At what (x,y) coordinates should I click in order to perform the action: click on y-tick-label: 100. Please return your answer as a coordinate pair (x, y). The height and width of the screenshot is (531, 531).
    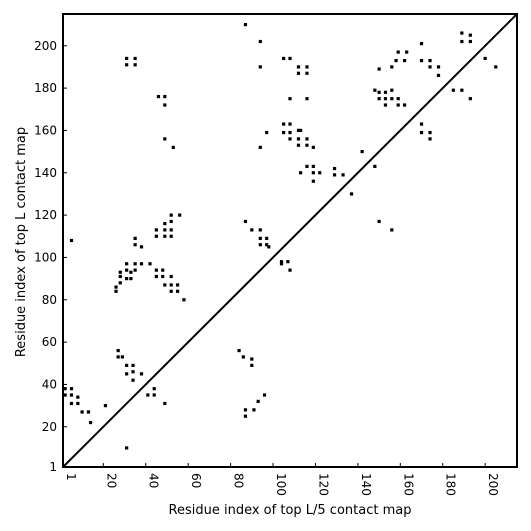
    Looking at the image, I should click on (45, 257).